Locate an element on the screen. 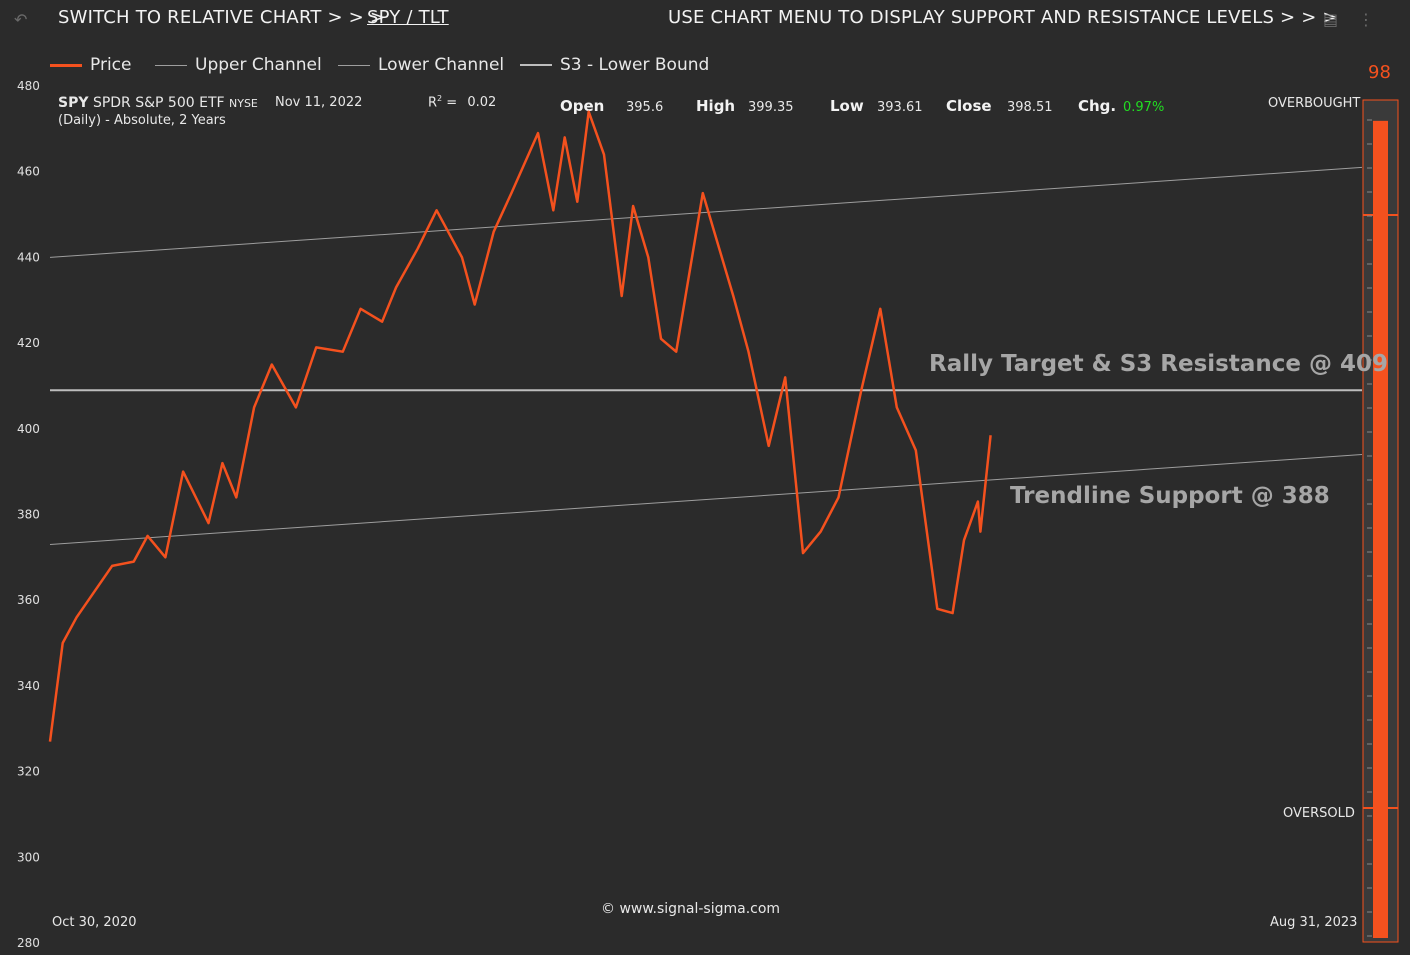 This screenshot has height=955, width=1410. legend-item-s3-lower-bound: S3 - Lower Bound is located at coordinates (614, 65).